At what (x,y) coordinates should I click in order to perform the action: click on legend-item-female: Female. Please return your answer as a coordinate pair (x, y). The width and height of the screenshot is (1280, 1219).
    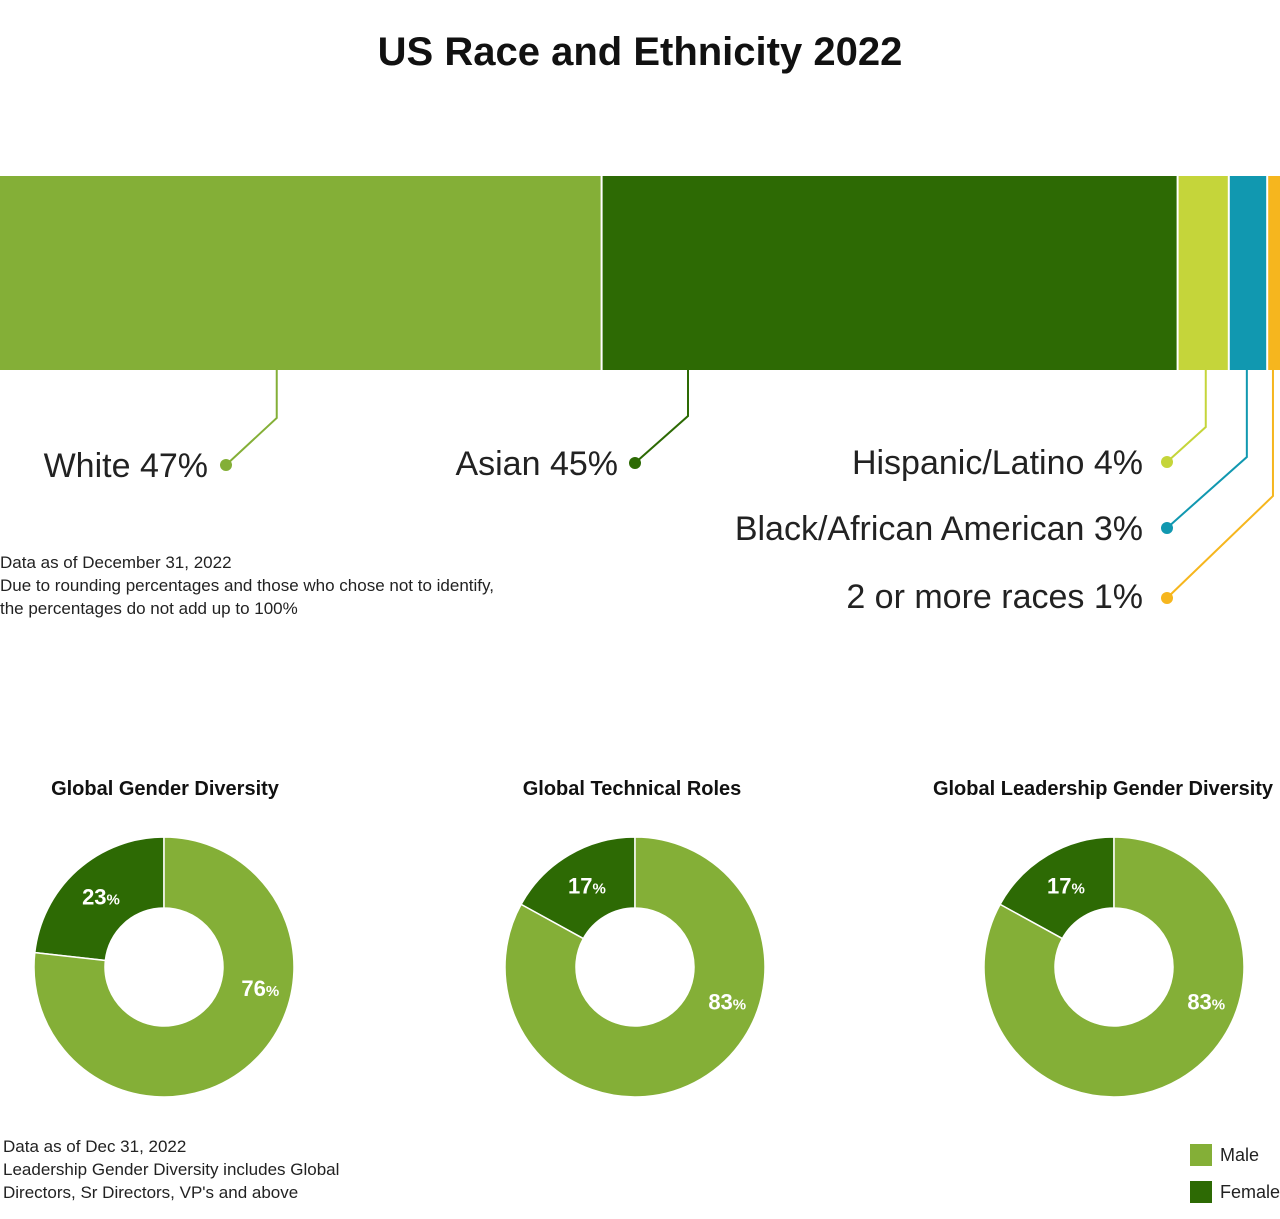
    Looking at the image, I should click on (1235, 1192).